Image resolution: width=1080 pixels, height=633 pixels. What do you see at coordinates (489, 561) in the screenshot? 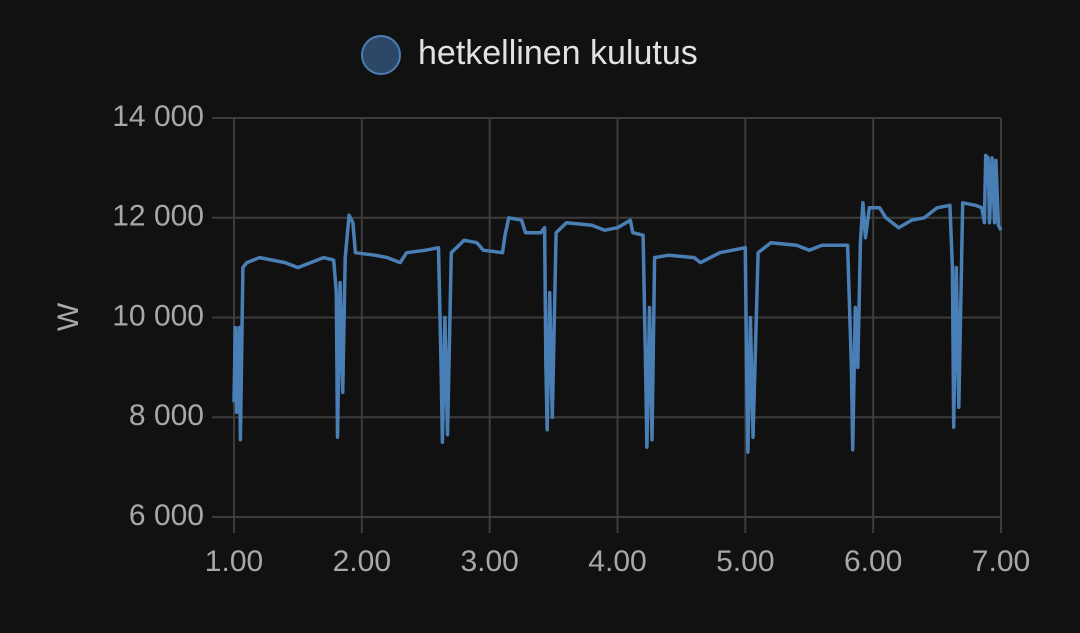
I see `x-tick-label: 3.00` at bounding box center [489, 561].